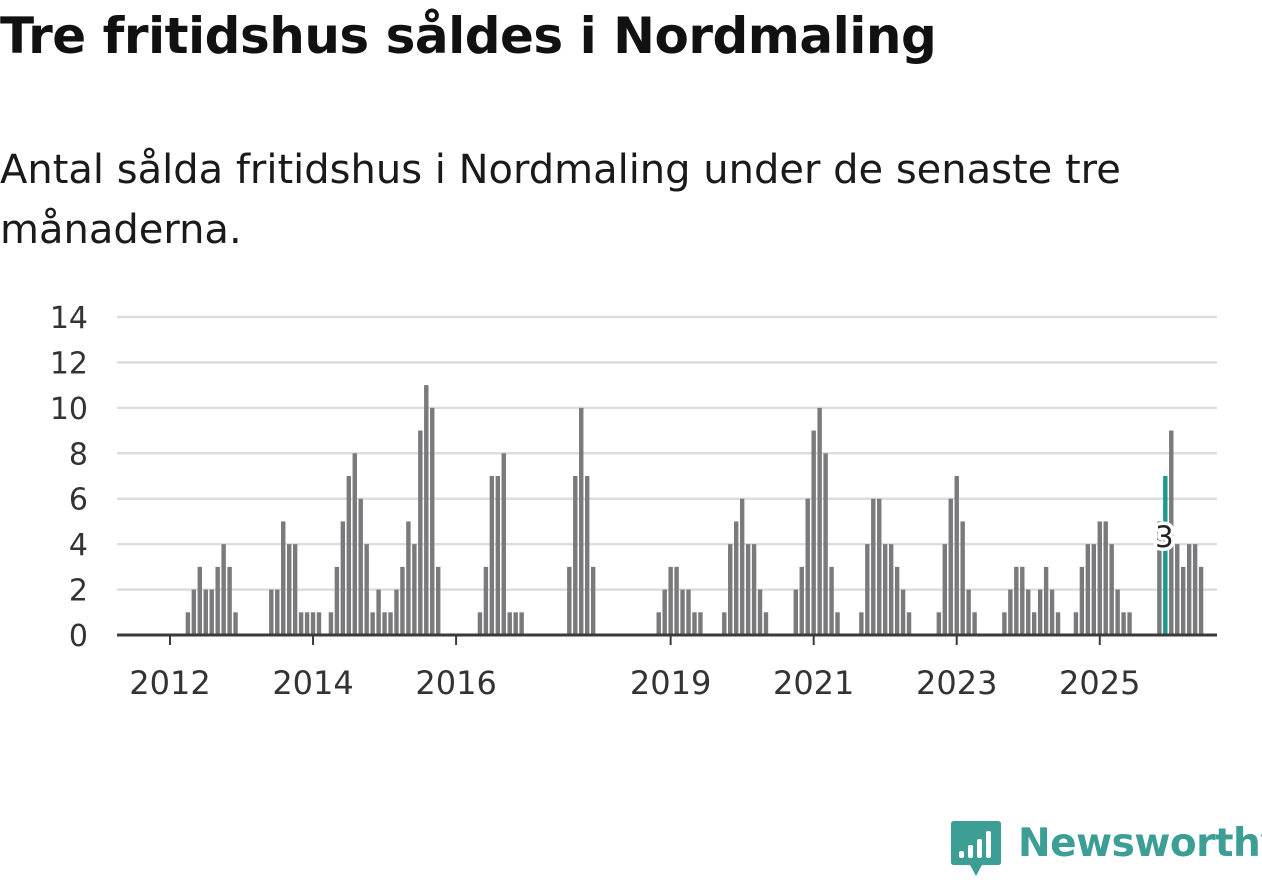 The height and width of the screenshot is (880, 1262). I want to click on brand-logo: Newsworthy, so click(1106, 849).